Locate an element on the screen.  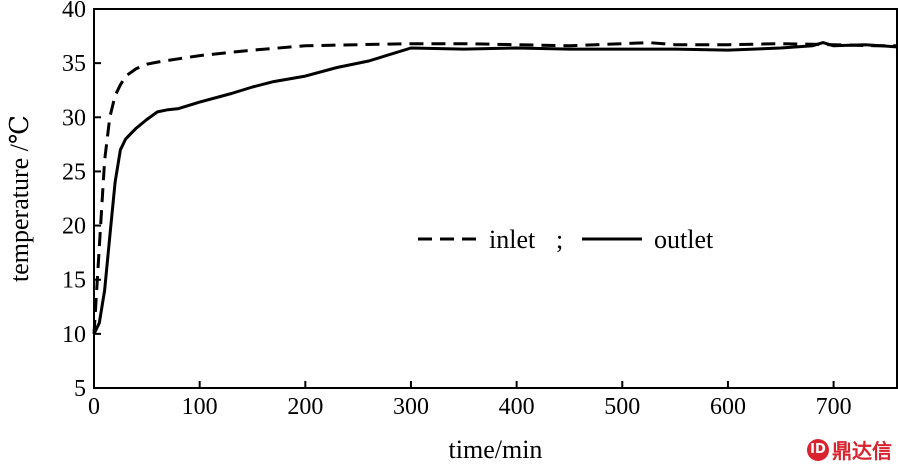
x-tick-label: 500 is located at coordinates (622, 407).